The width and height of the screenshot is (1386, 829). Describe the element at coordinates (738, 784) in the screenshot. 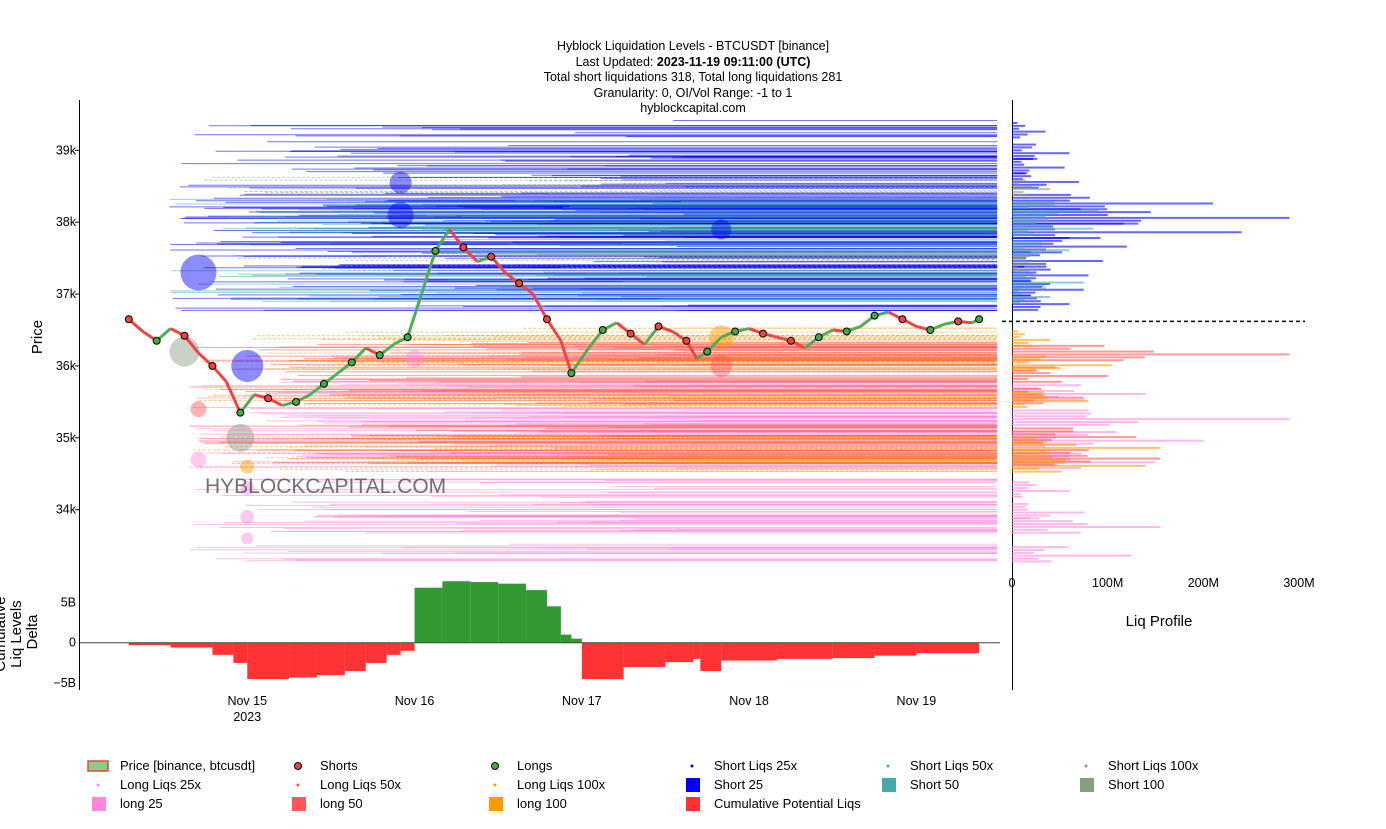

I see `legend-label: Short 25` at that location.